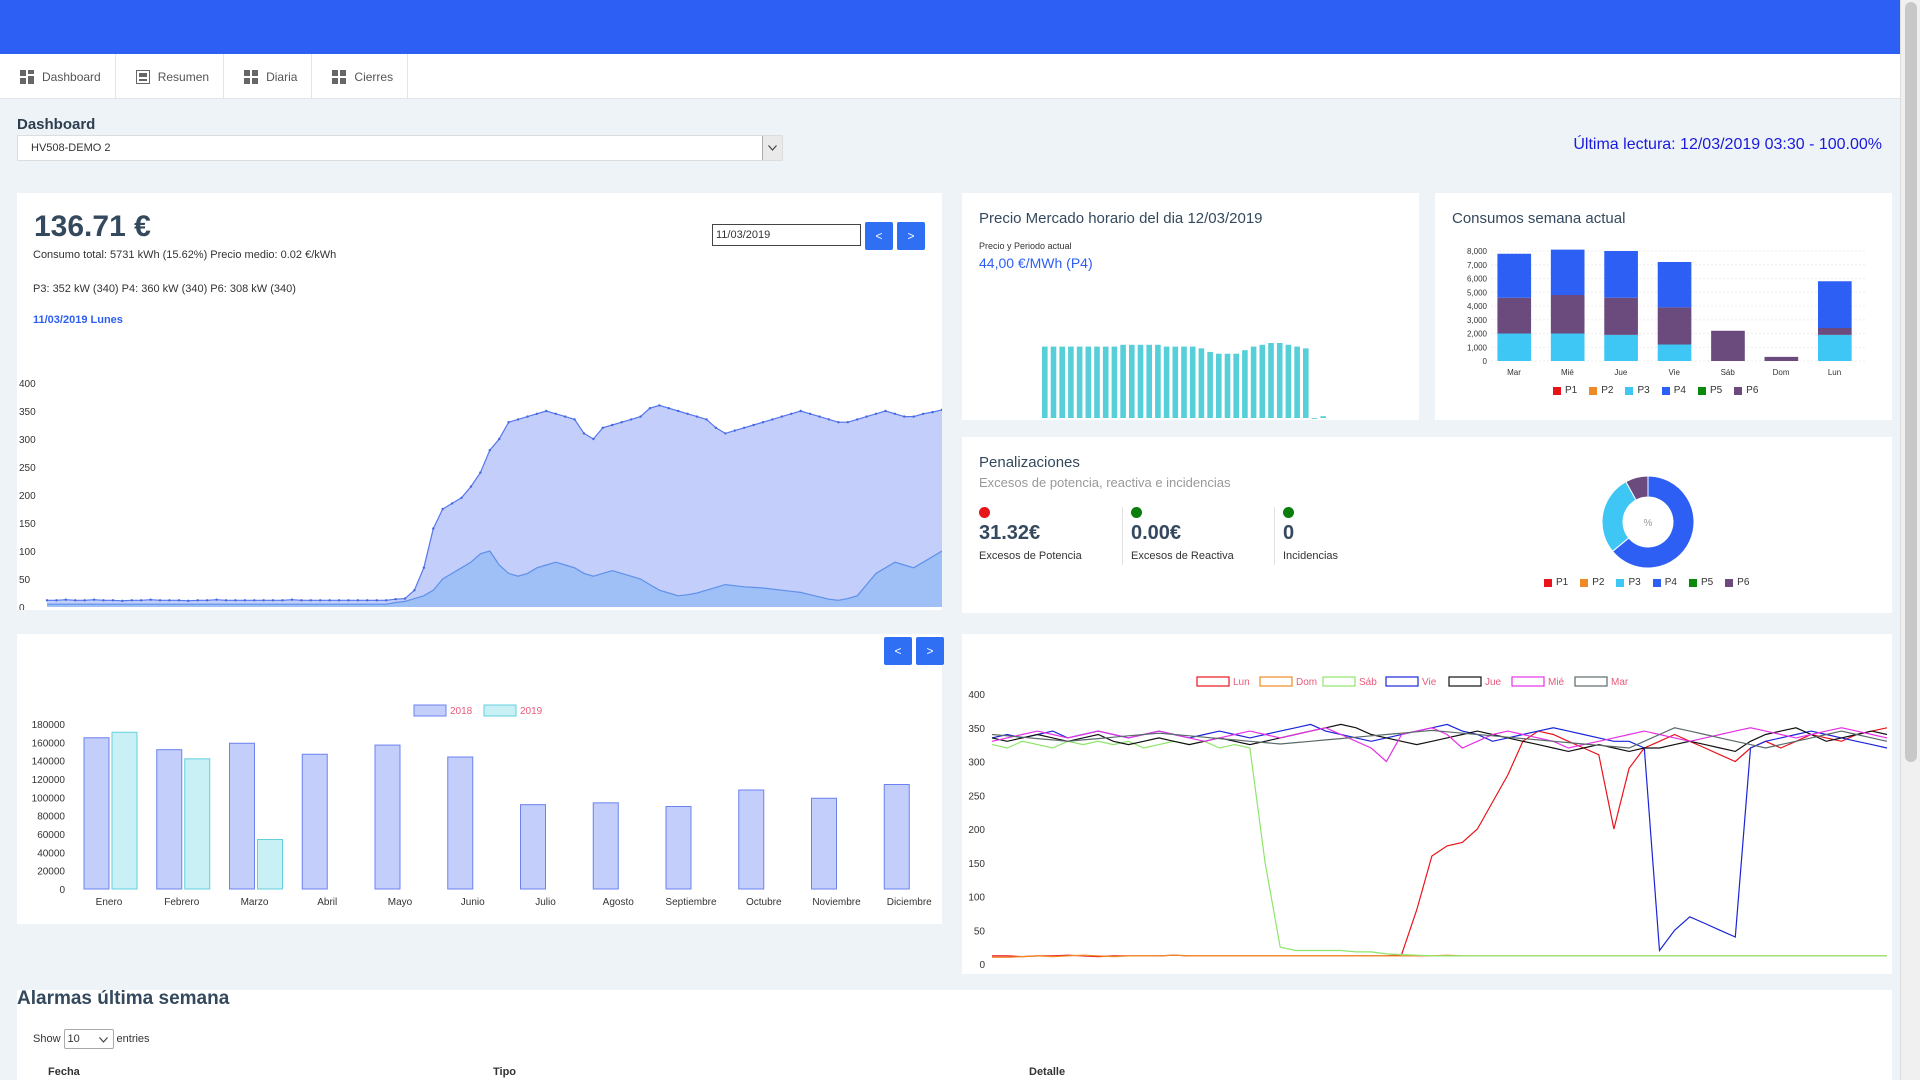 The width and height of the screenshot is (1920, 1080). I want to click on chevron-down-icon, so click(772, 148).